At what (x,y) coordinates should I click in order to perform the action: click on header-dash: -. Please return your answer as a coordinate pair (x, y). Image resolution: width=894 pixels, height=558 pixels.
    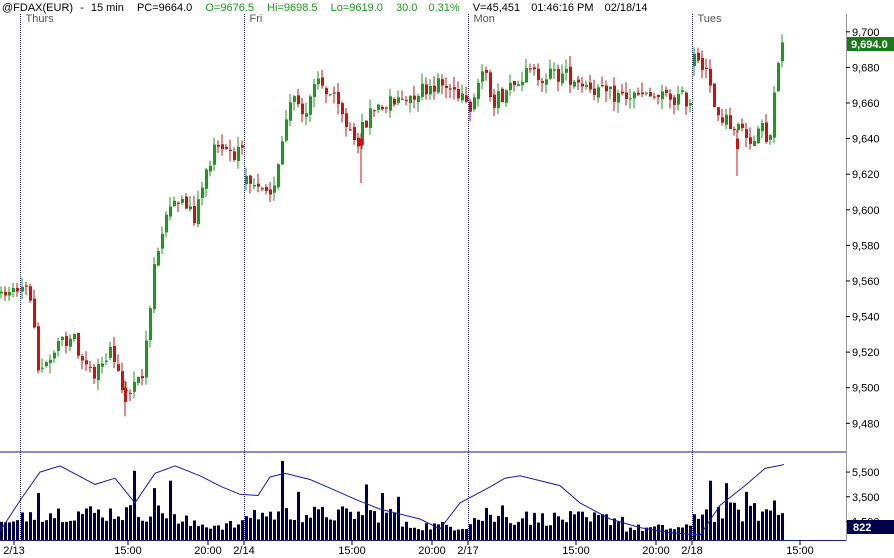
    Looking at the image, I should click on (82, 8).